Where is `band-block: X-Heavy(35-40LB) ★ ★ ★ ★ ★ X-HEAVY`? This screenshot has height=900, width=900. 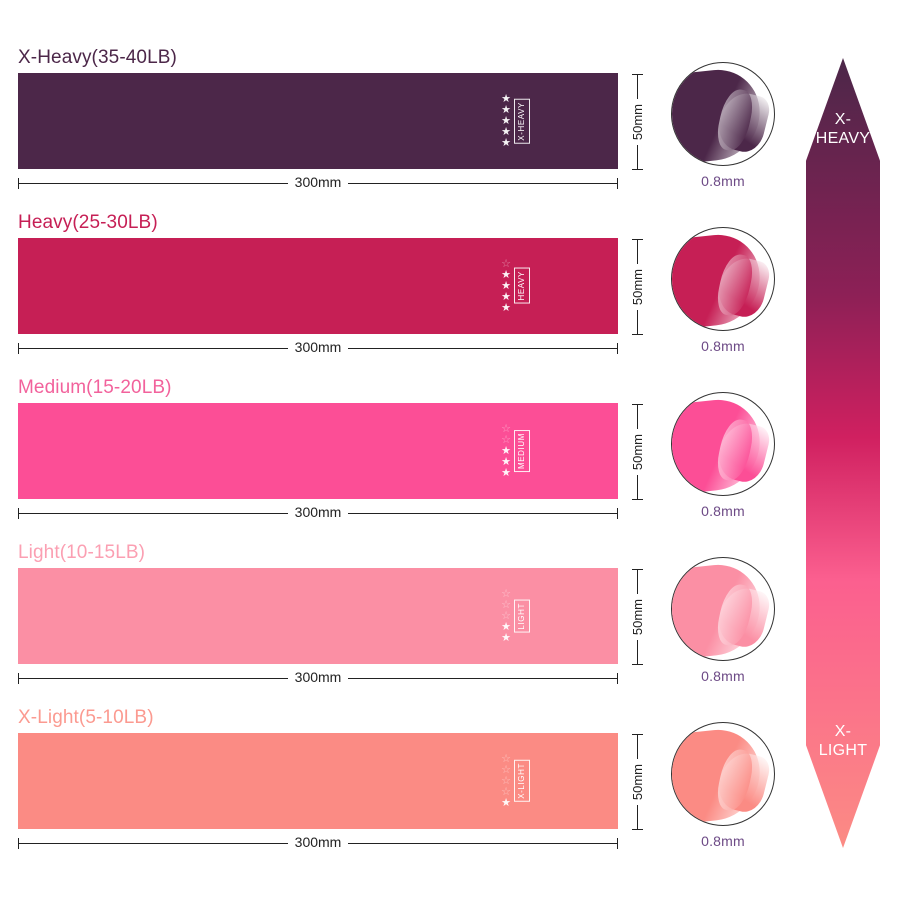 band-block: X-Heavy(35-40LB) ★ ★ ★ ★ ★ X-HEAVY is located at coordinates (318, 108).